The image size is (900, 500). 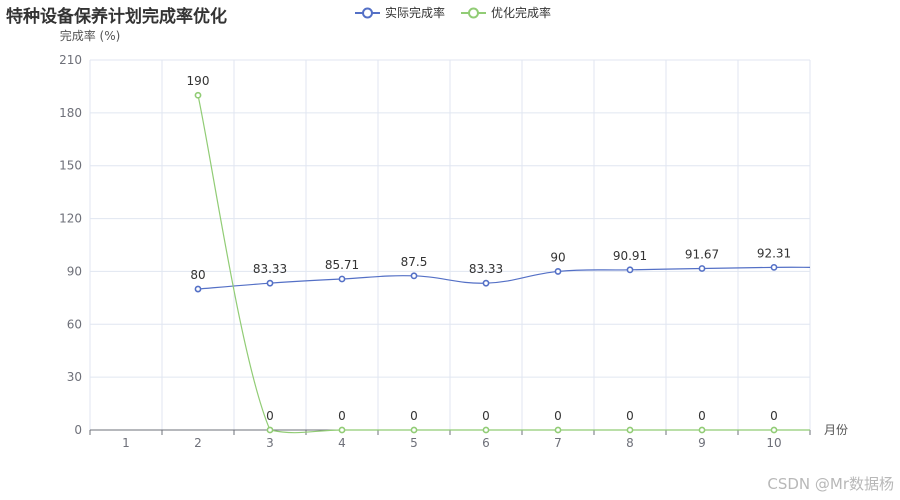 What do you see at coordinates (558, 443) in the screenshot?
I see `x-tick-label: 7` at bounding box center [558, 443].